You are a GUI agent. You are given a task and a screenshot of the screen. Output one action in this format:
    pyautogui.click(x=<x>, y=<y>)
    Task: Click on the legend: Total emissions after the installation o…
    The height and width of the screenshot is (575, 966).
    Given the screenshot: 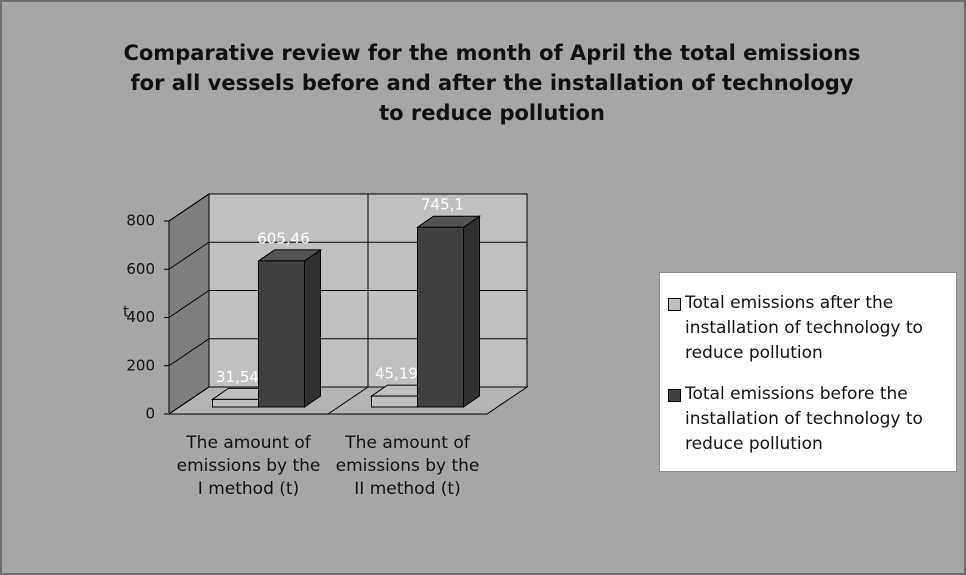 What is the action you would take?
    pyautogui.click(x=808, y=372)
    